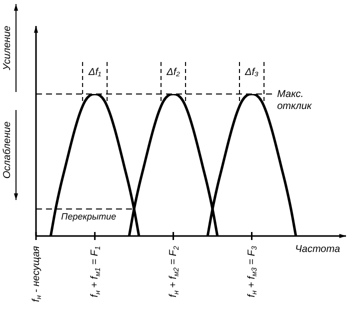 The image size is (350, 336). I want to click on text: Ослабление, so click(7, 149).